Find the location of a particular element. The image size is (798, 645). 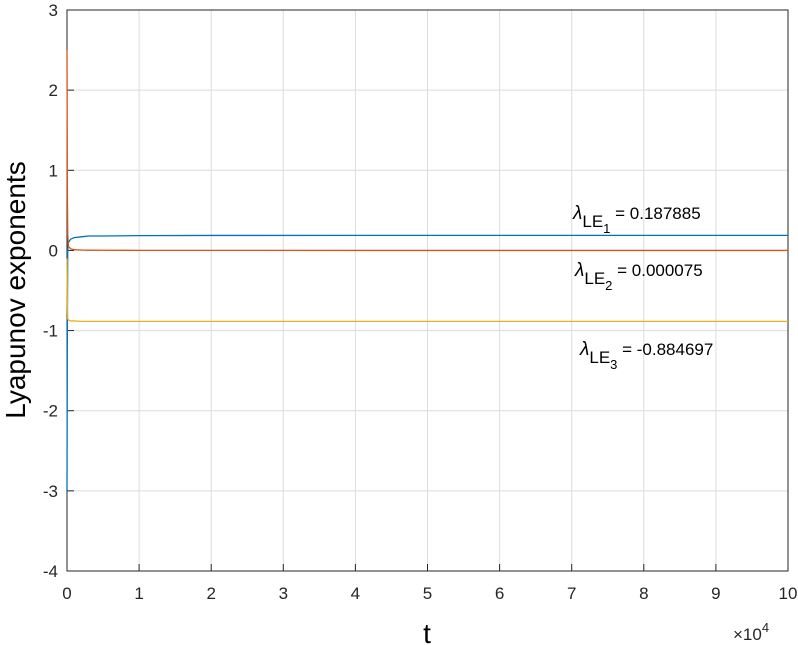

multiplier-base: ×10 is located at coordinates (747, 634).